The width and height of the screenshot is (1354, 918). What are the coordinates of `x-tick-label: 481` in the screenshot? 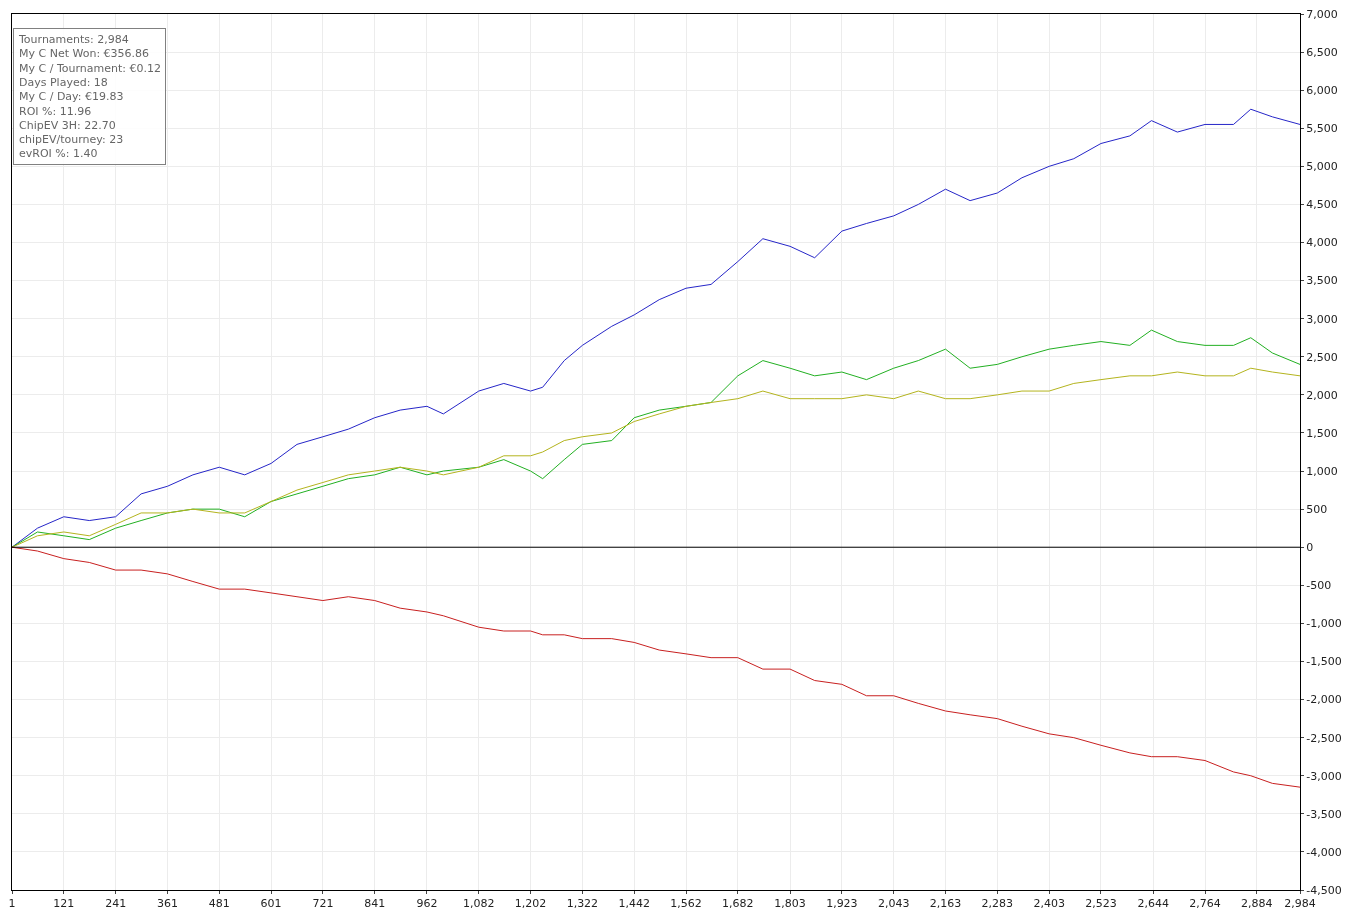 It's located at (219, 904).